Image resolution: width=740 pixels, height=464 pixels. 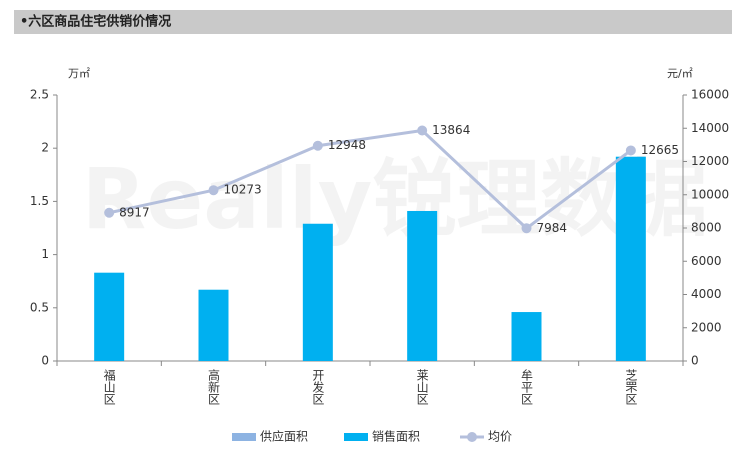 What do you see at coordinates (45, 254) in the screenshot?
I see `y-tick-label: 1` at bounding box center [45, 254].